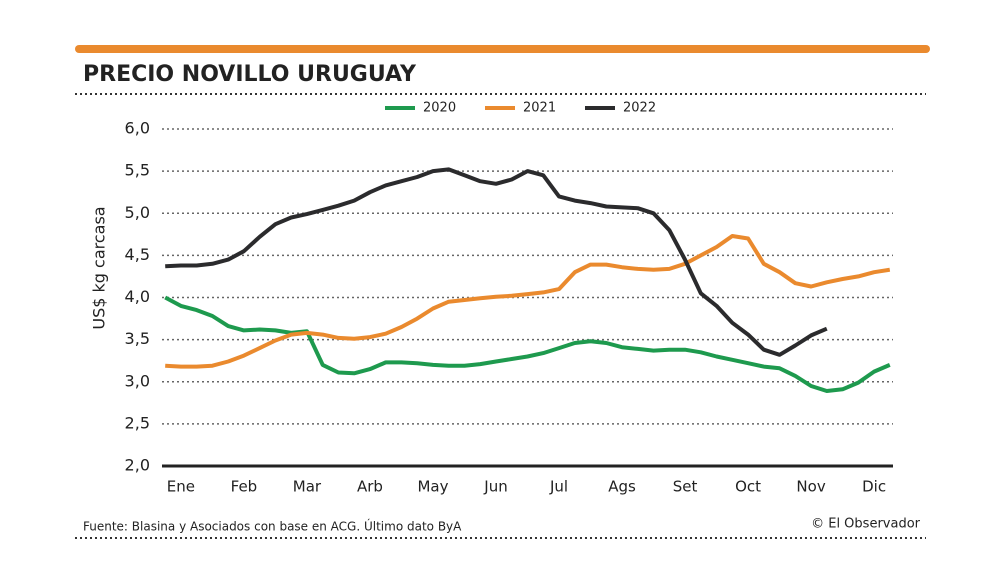 Image resolution: width=1000 pixels, height=583 pixels. I want to click on y-tick-label: 4,0, so click(137, 296).